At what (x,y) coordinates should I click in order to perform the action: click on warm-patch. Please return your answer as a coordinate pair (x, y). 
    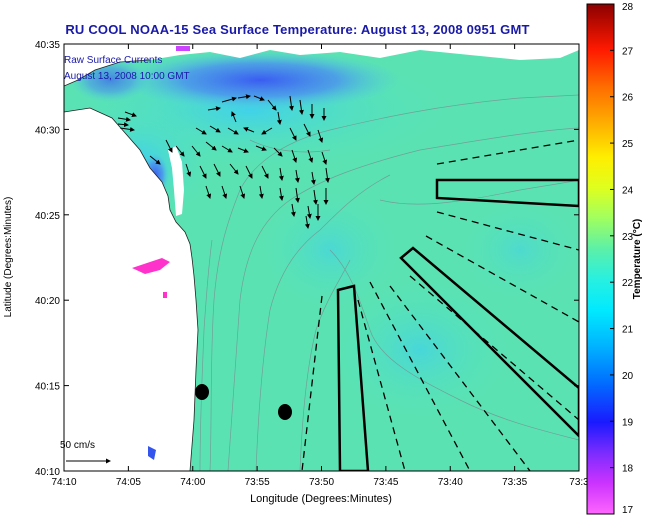
    Looking at the image, I should click on (151, 266).